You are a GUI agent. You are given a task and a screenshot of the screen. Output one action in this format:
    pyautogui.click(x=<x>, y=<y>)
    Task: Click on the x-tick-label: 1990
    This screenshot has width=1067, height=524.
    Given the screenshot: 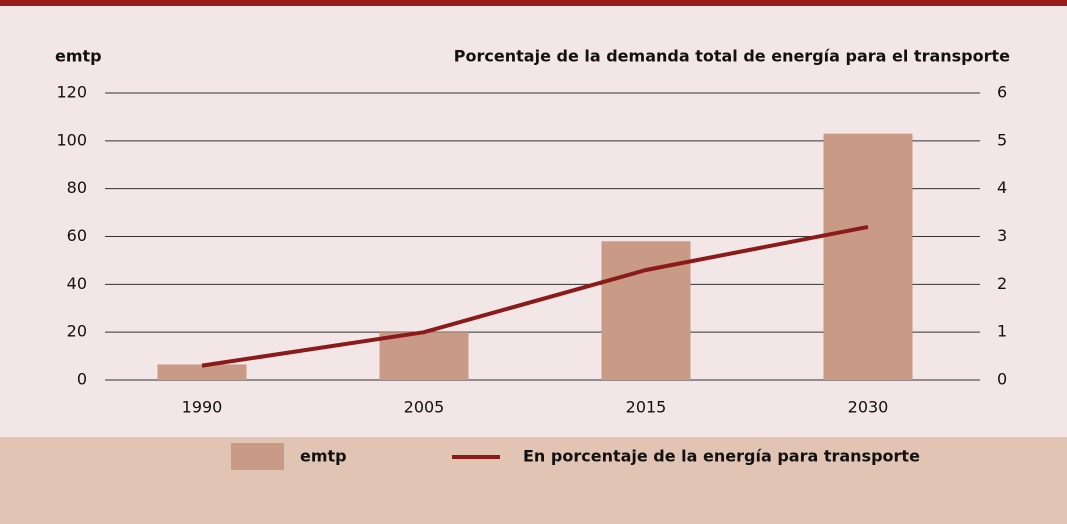 What is the action you would take?
    pyautogui.click(x=202, y=407)
    